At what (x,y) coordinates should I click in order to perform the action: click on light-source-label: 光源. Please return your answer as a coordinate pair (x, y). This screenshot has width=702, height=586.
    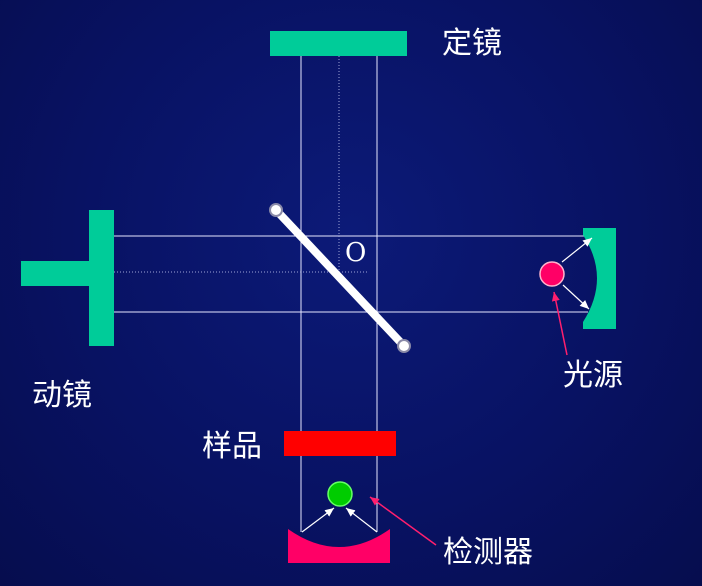
    Looking at the image, I should click on (593, 375).